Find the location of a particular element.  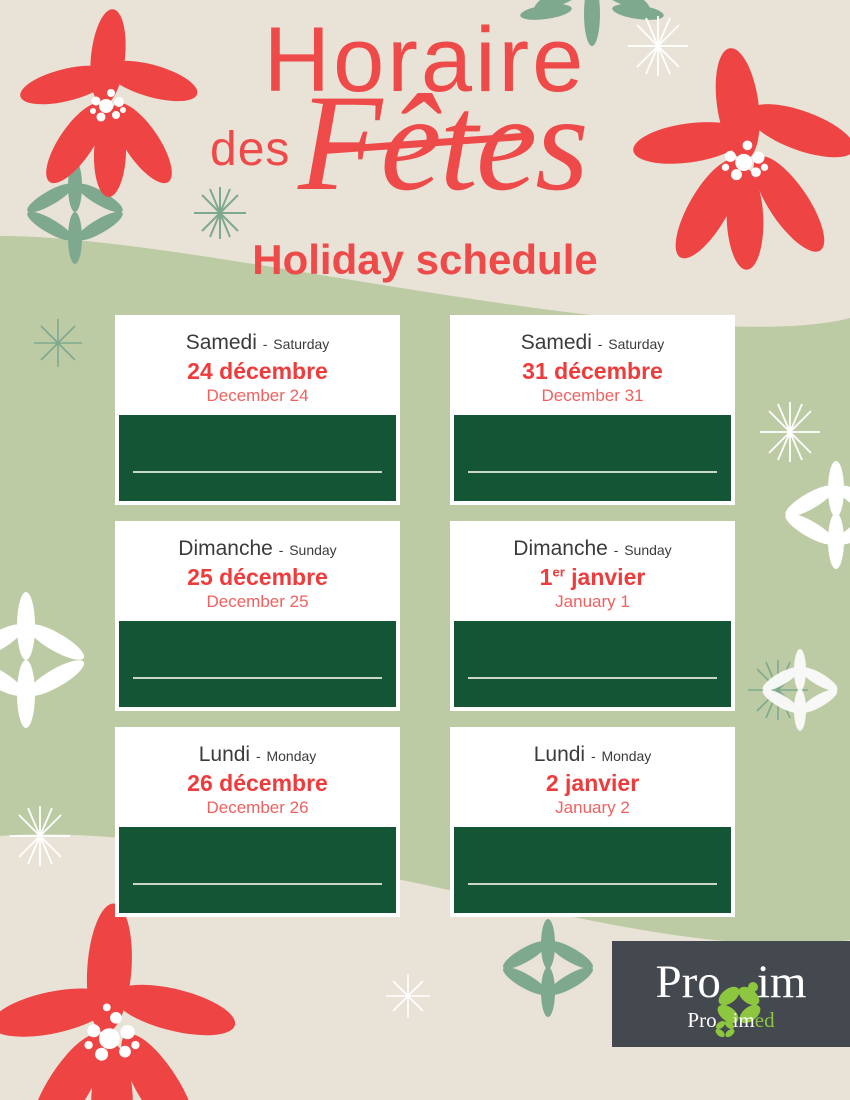

title-script-row: des Fêtes is located at coordinates (425, 152).